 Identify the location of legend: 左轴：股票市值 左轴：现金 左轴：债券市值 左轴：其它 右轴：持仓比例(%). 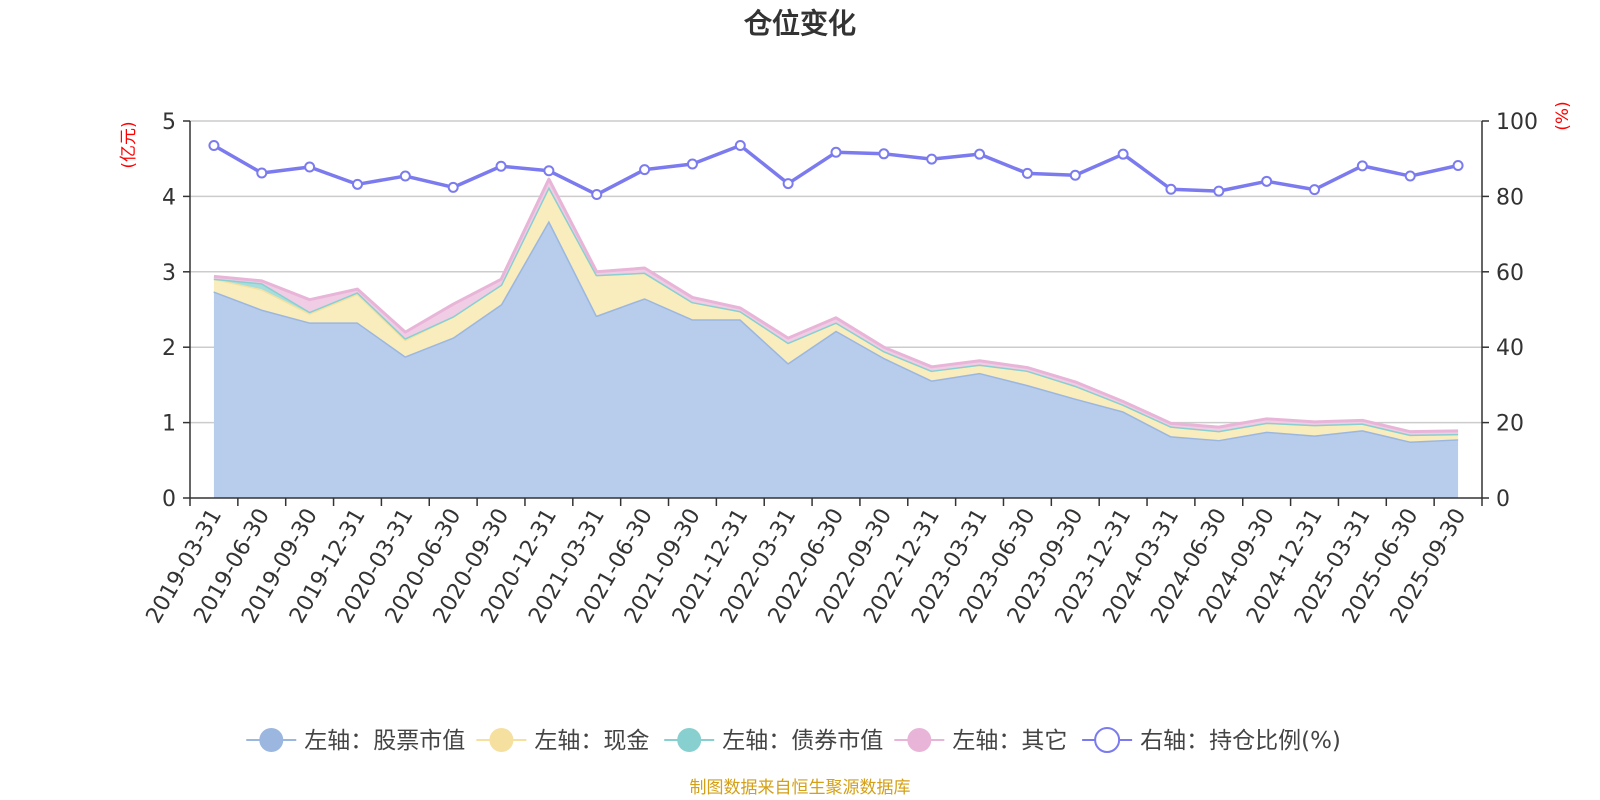
(793, 740).